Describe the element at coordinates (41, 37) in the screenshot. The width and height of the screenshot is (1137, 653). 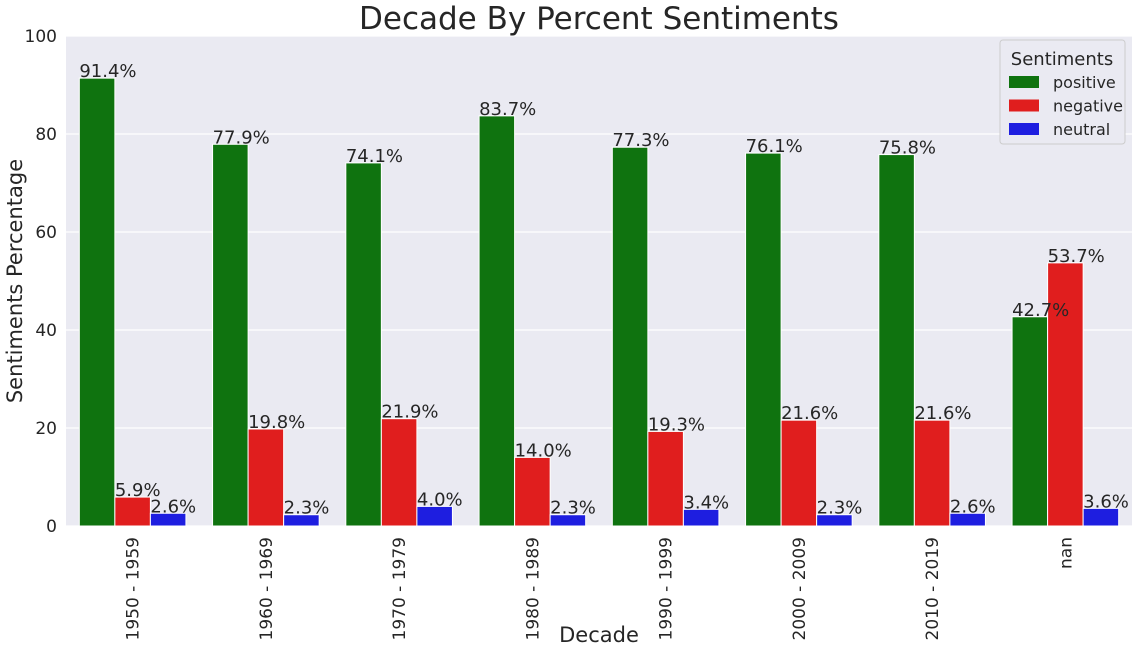
I see `y-tick-label: 100` at that location.